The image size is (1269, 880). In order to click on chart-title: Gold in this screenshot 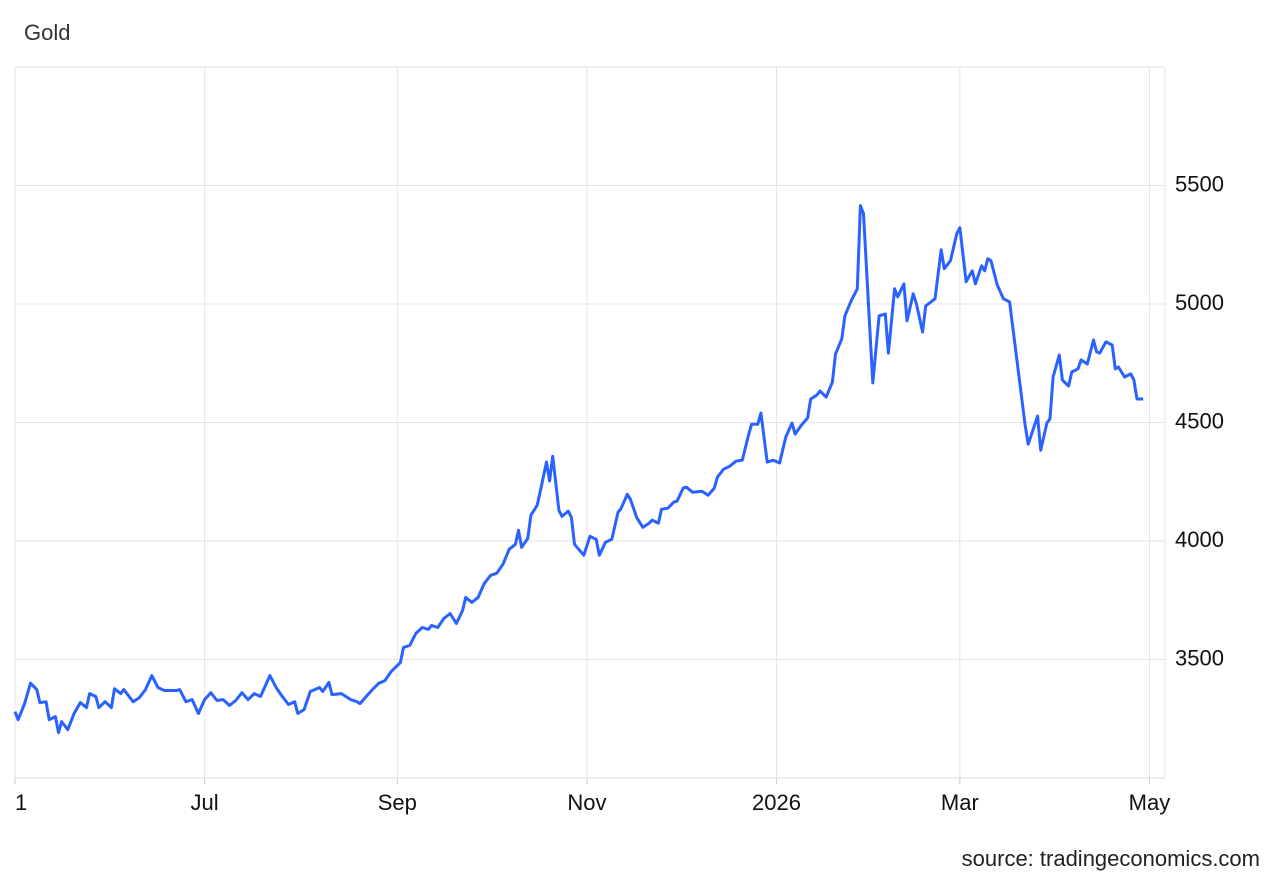, I will do `click(47, 32)`.